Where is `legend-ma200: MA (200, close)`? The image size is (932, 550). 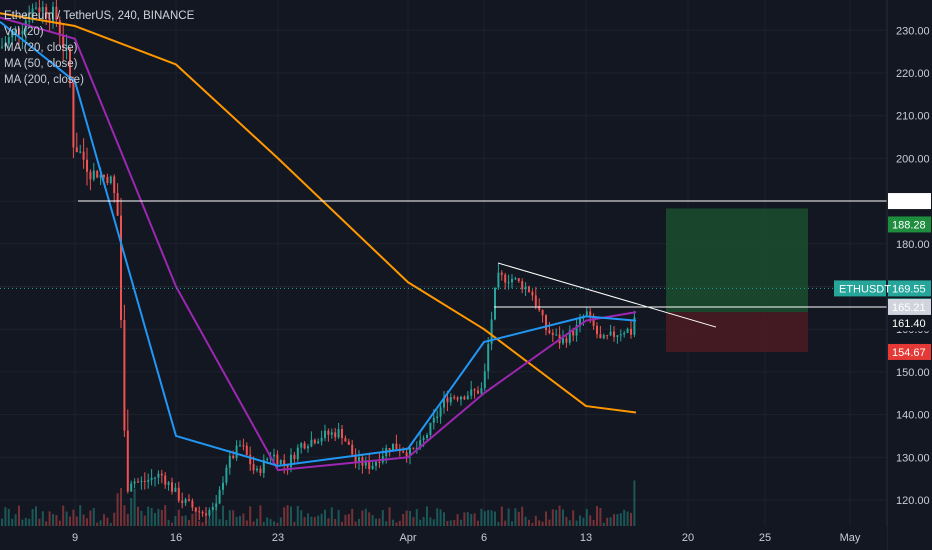
legend-ma200: MA (200, close) is located at coordinates (44, 80).